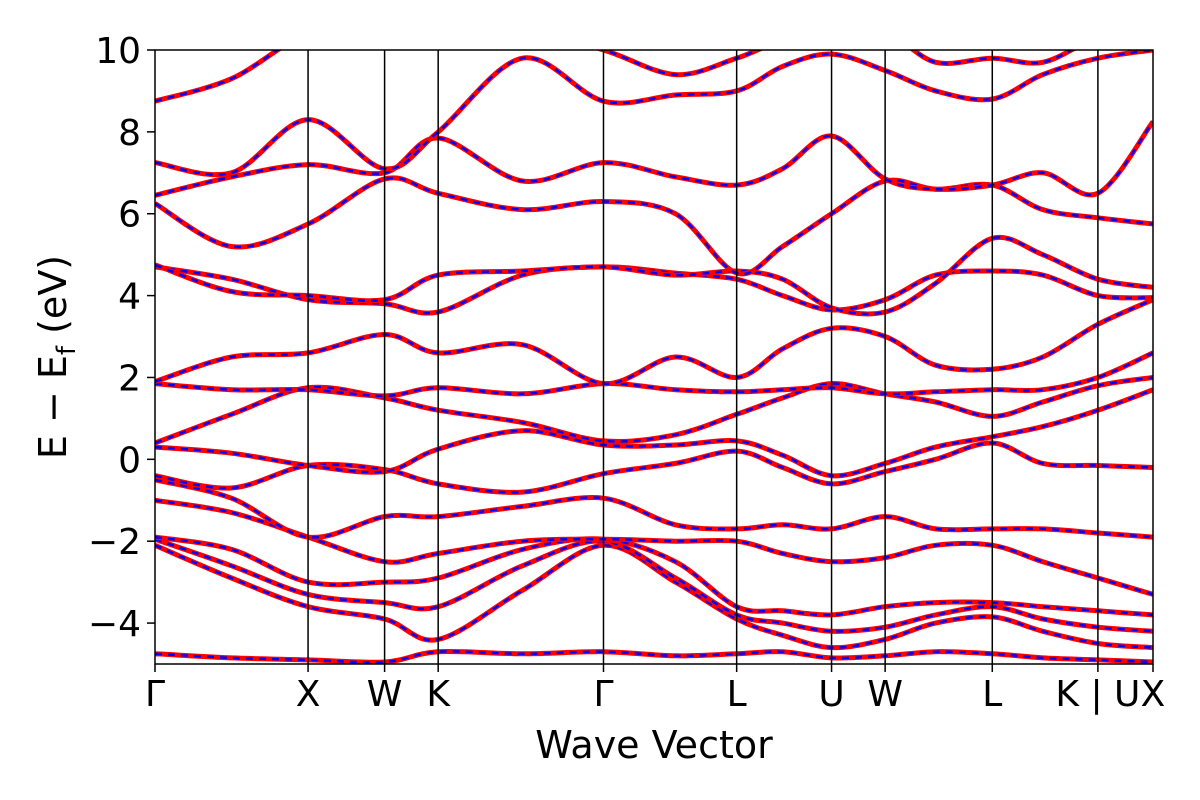  What do you see at coordinates (114, 624) in the screenshot?
I see `y-tick-label-0: −4` at bounding box center [114, 624].